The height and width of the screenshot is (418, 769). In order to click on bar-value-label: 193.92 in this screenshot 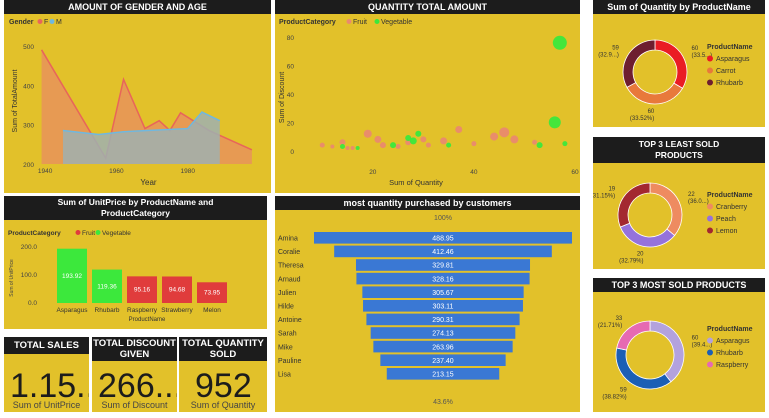, I will do `click(72, 276)`.